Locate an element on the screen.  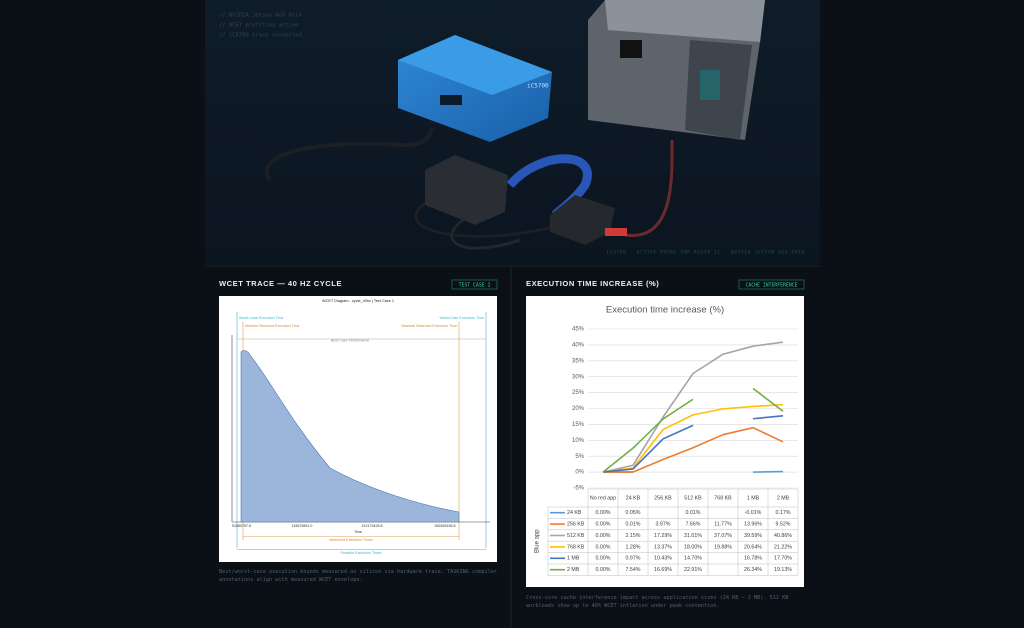
y-tick-label: 35% is located at coordinates (578, 361).